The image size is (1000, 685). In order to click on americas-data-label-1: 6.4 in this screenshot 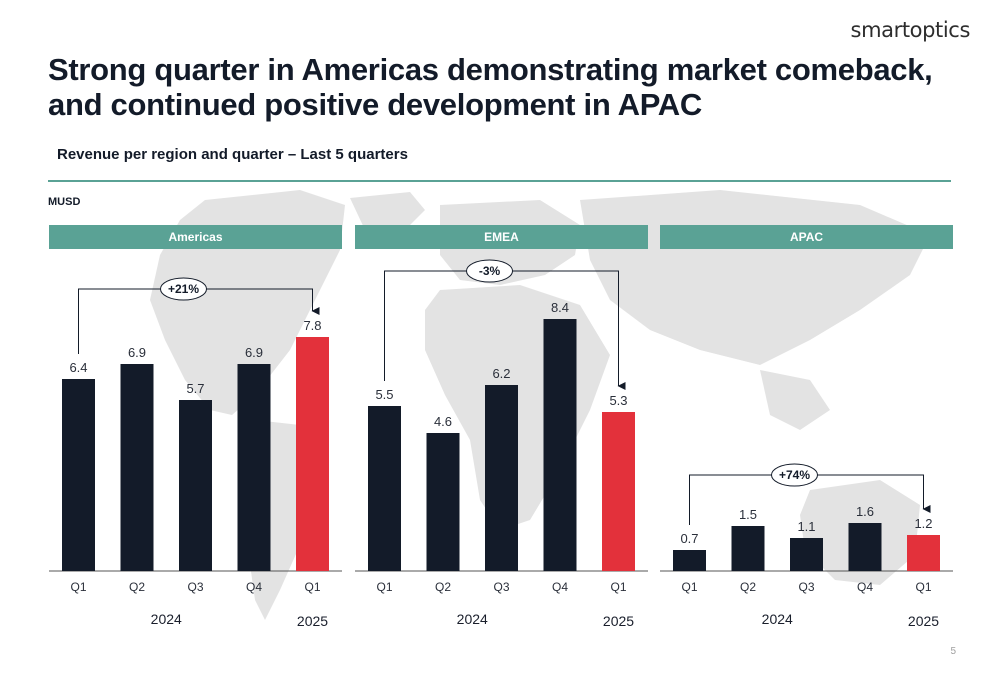, I will do `click(78, 367)`.